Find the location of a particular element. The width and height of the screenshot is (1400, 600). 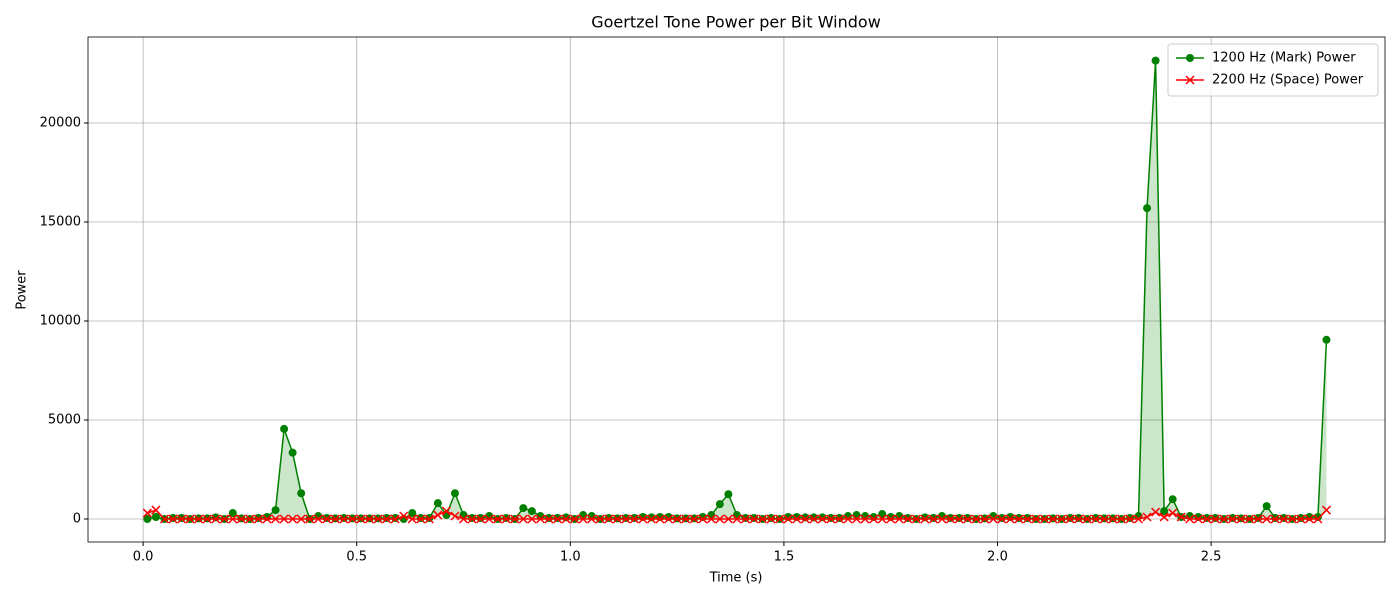

y-tick-label: 0 is located at coordinates (77, 518).